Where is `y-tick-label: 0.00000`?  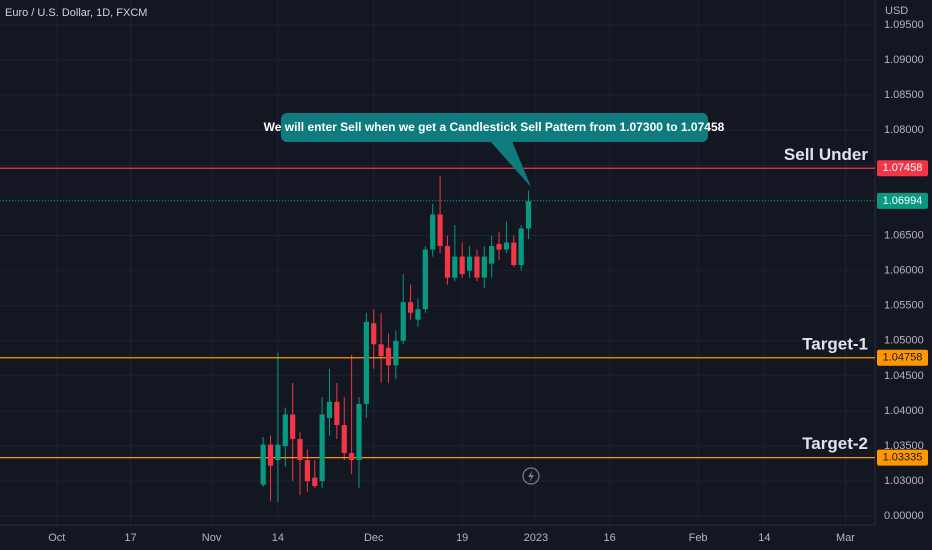 y-tick-label: 0.00000 is located at coordinates (904, 516).